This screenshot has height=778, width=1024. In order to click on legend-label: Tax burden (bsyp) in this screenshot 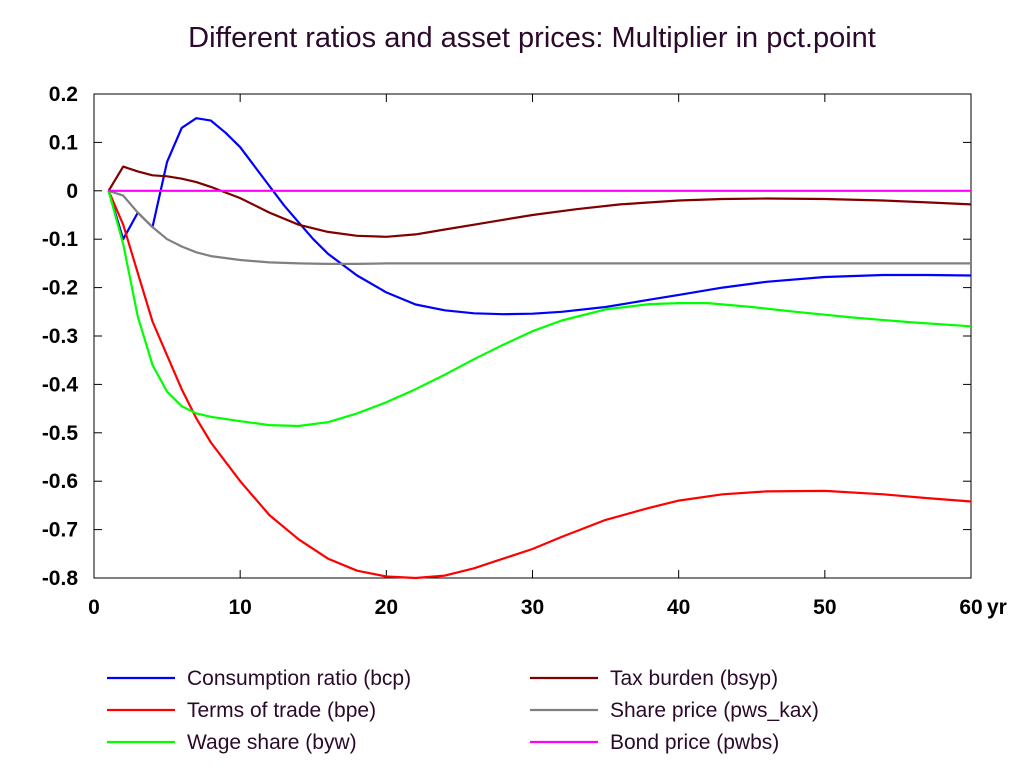, I will do `click(694, 678)`.